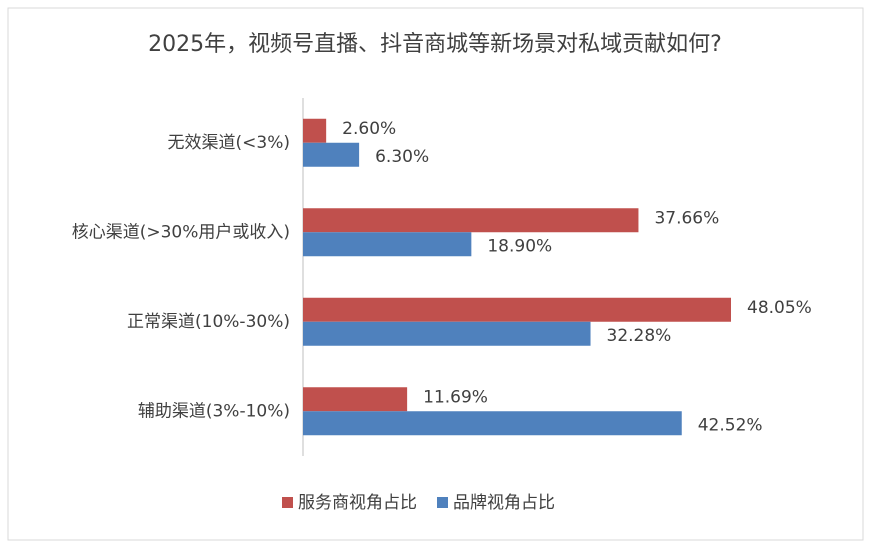 The height and width of the screenshot is (548, 871). Describe the element at coordinates (435, 44) in the screenshot. I see `chart-title: 2025年，视频号直播、抖音商城等新场景对私域贡献如何?` at that location.